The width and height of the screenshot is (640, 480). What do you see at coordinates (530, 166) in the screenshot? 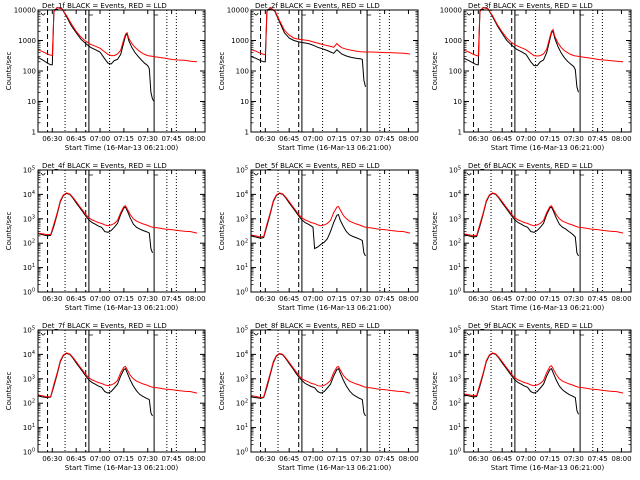
I see `panel-title: Det_6f BLACK = Events, RED = LLD` at bounding box center [530, 166].